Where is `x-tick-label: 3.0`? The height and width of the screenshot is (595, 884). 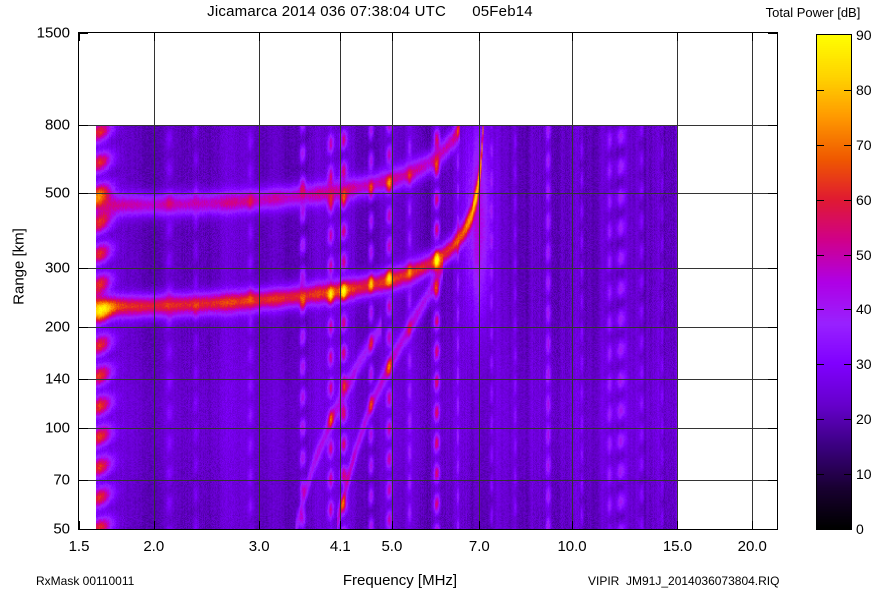
x-tick-label: 3.0 is located at coordinates (259, 546).